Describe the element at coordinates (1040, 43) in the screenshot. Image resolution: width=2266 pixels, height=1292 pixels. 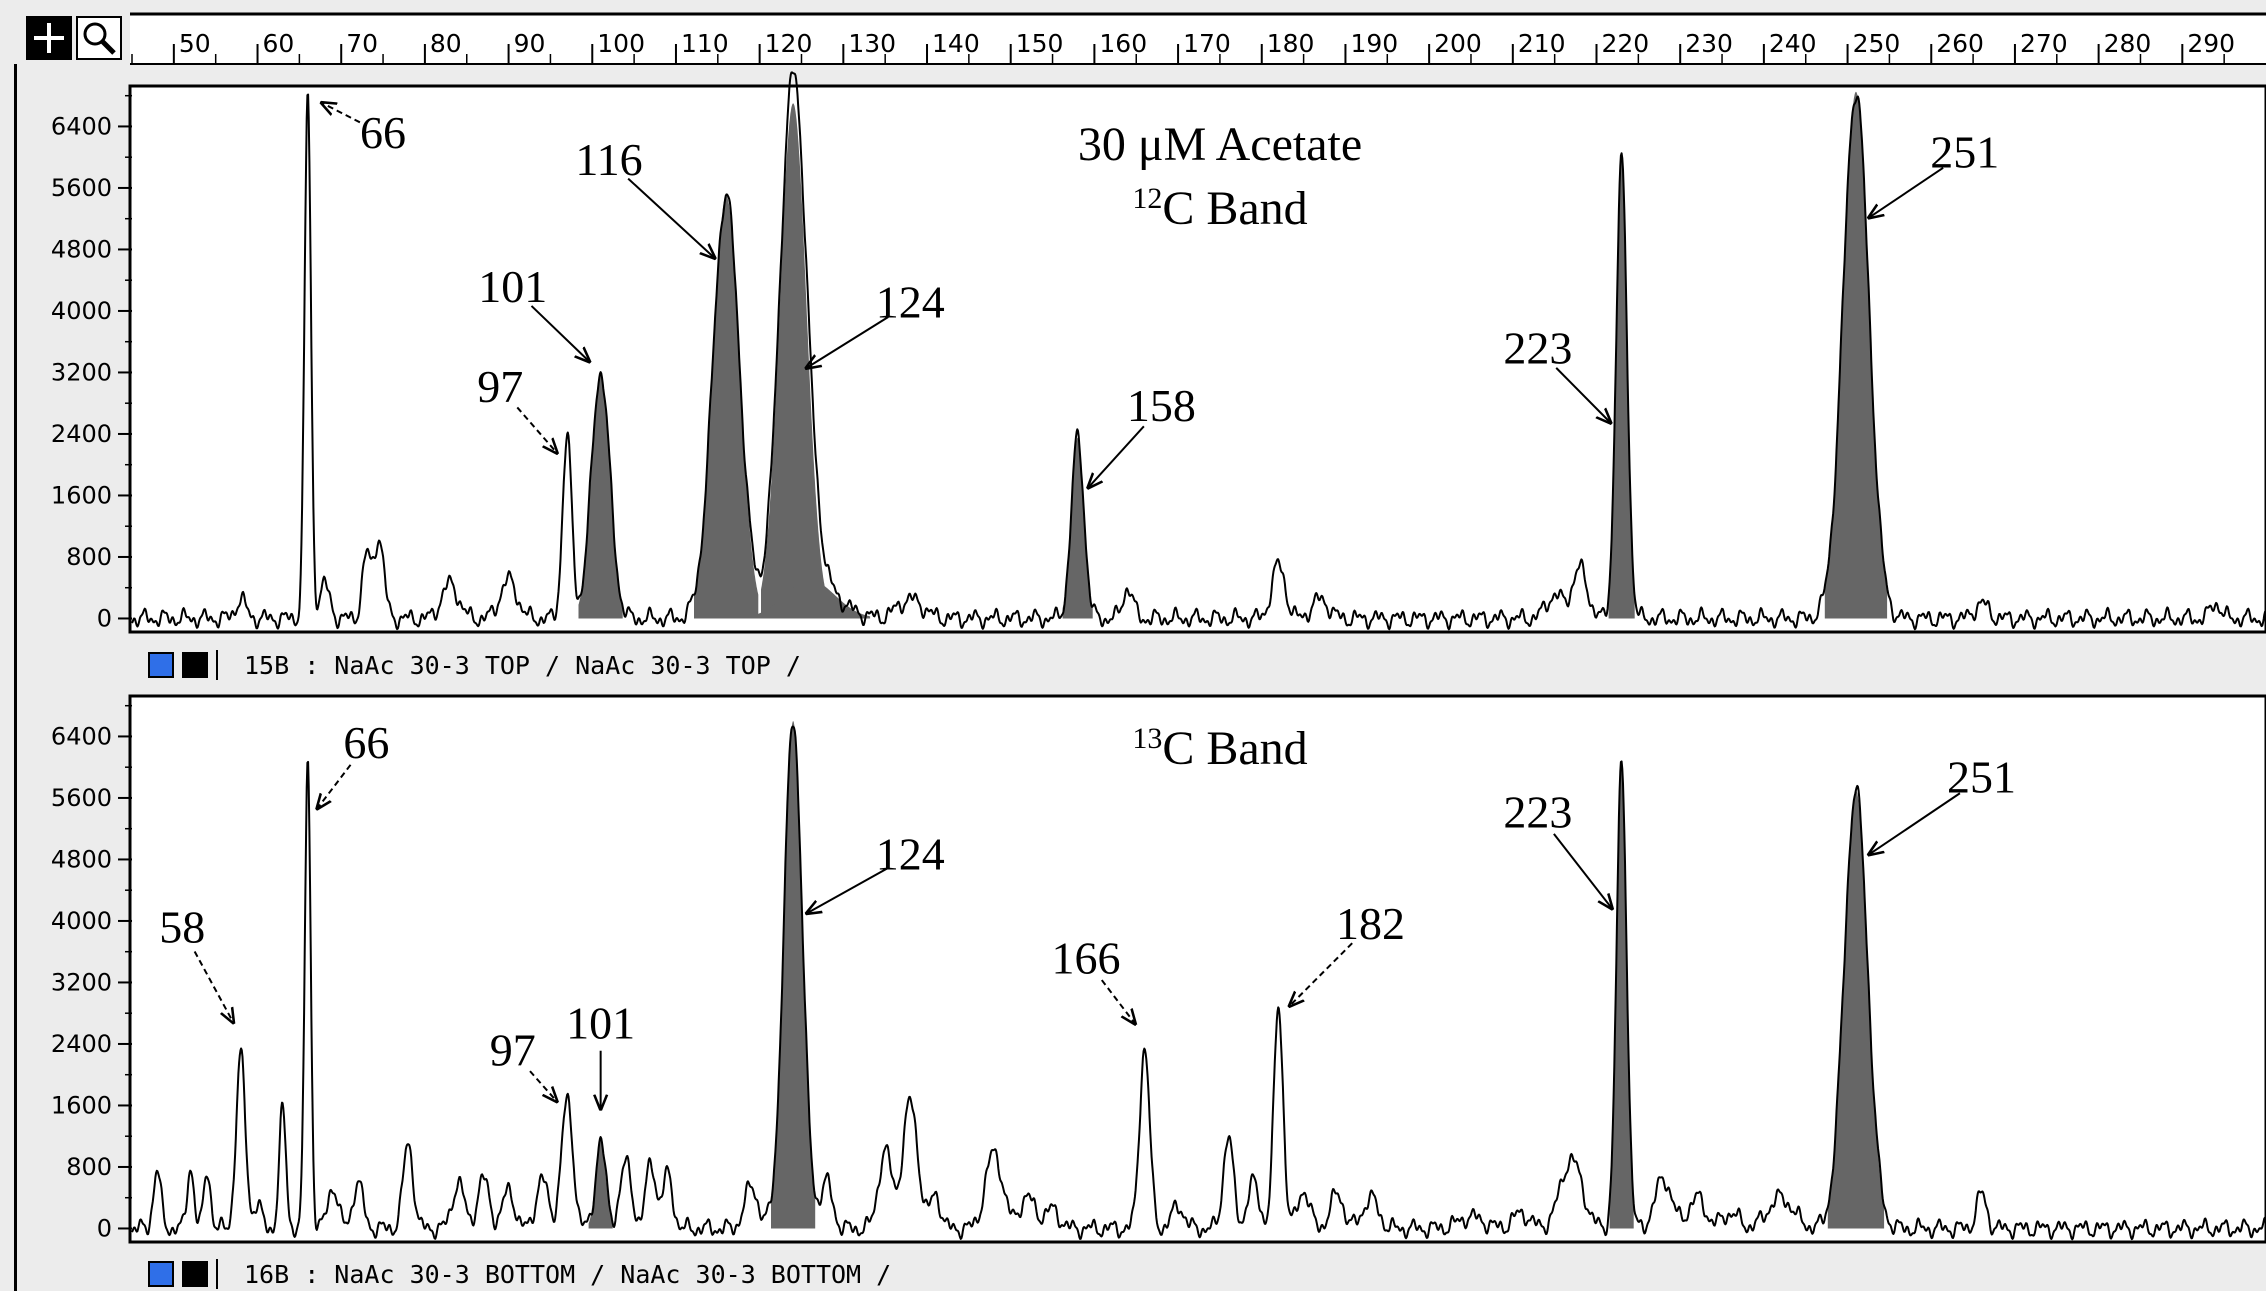
I see `x-tick-label: 150` at that location.